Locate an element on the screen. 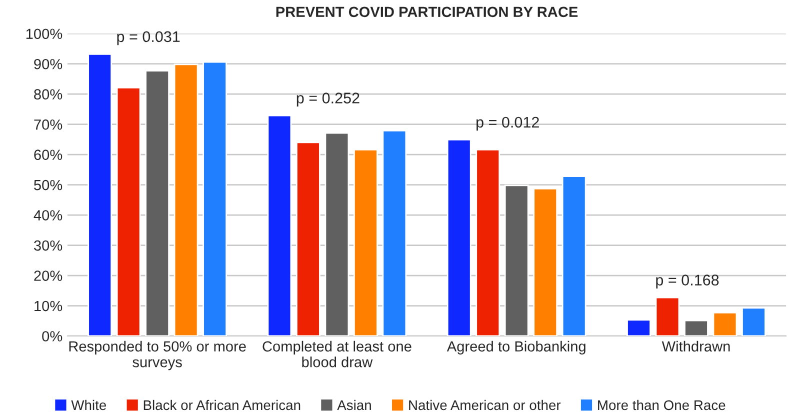  annotation: p = 0.031 is located at coordinates (148, 38).